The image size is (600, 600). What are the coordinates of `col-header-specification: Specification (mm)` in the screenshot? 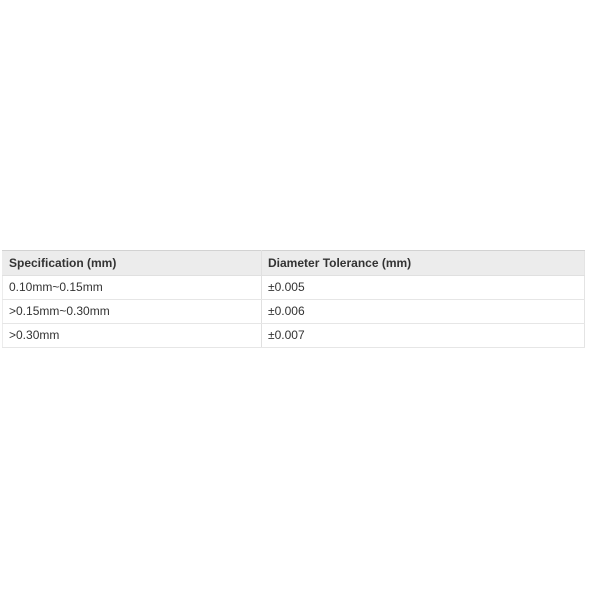 It's located at (132, 263).